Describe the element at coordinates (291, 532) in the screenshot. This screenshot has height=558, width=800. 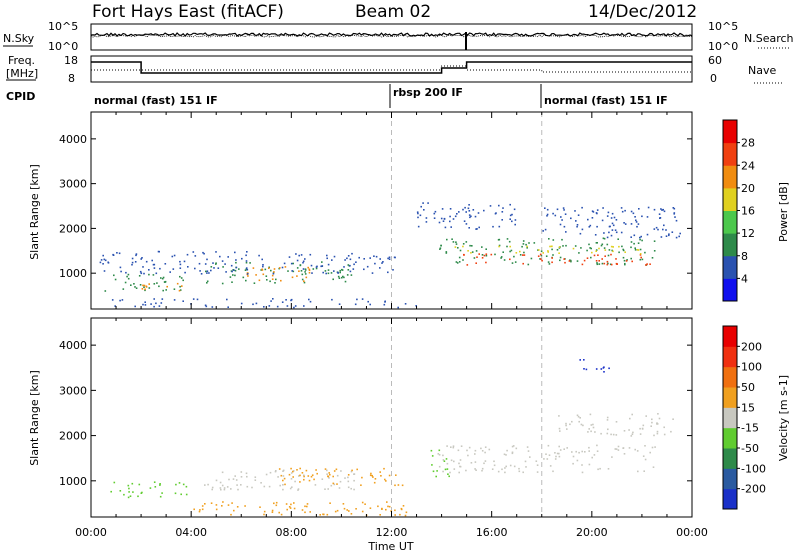
I see `x-tick-label: 08:00` at that location.